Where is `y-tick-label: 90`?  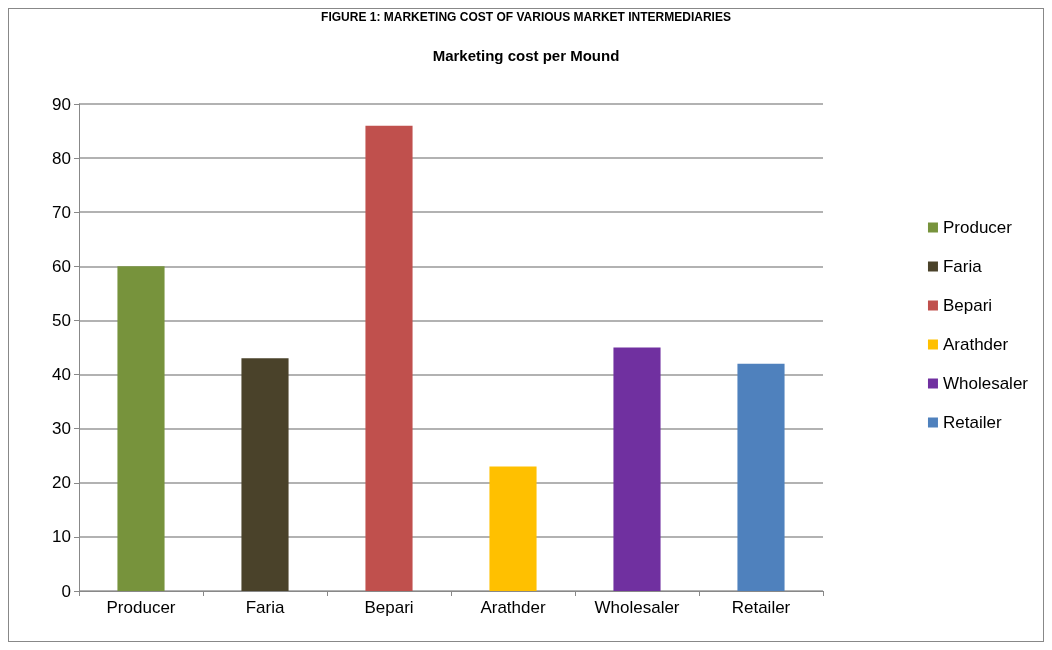 y-tick-label: 90 is located at coordinates (61, 104).